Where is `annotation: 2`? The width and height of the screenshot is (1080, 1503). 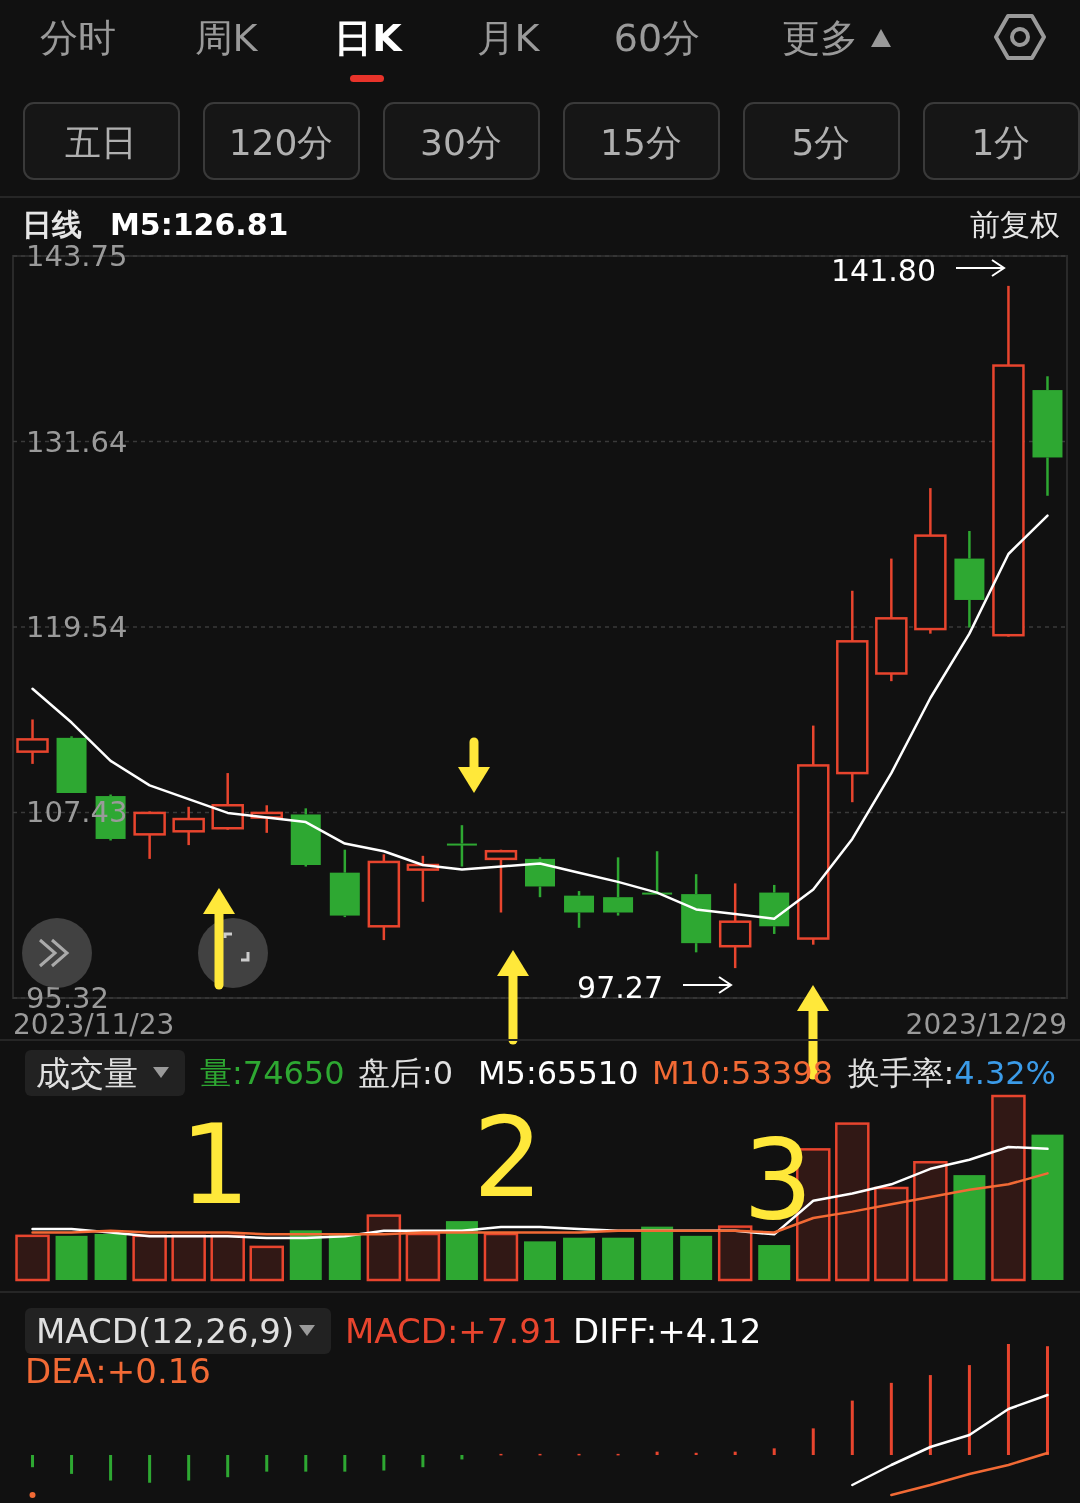
annotation: 2 is located at coordinates (508, 1158).